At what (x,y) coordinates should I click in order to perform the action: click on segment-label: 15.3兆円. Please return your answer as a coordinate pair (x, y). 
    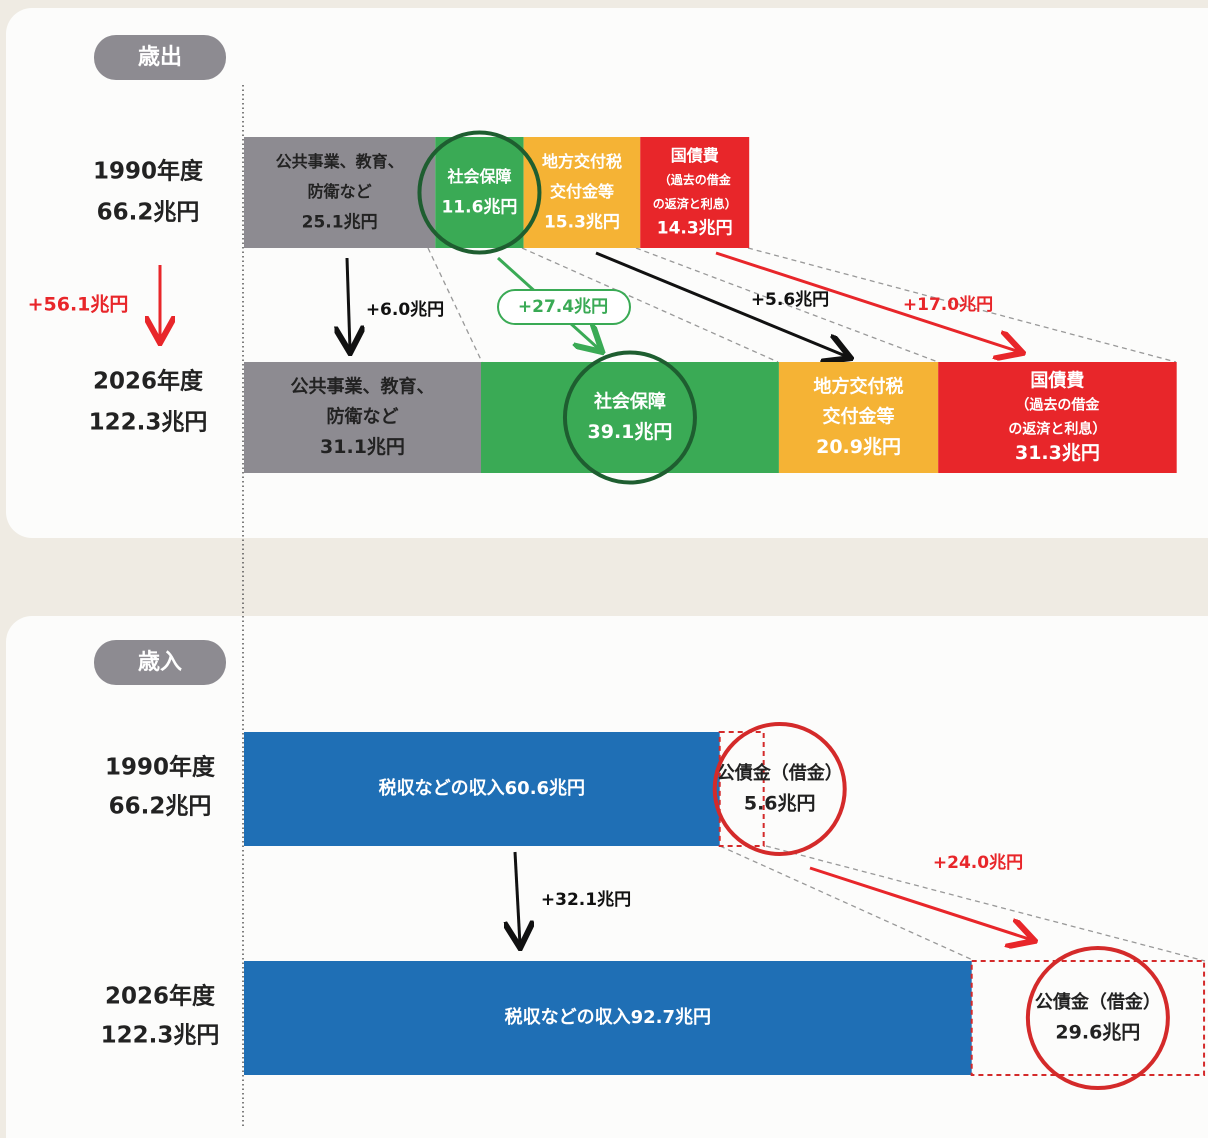
    Looking at the image, I should click on (582, 223).